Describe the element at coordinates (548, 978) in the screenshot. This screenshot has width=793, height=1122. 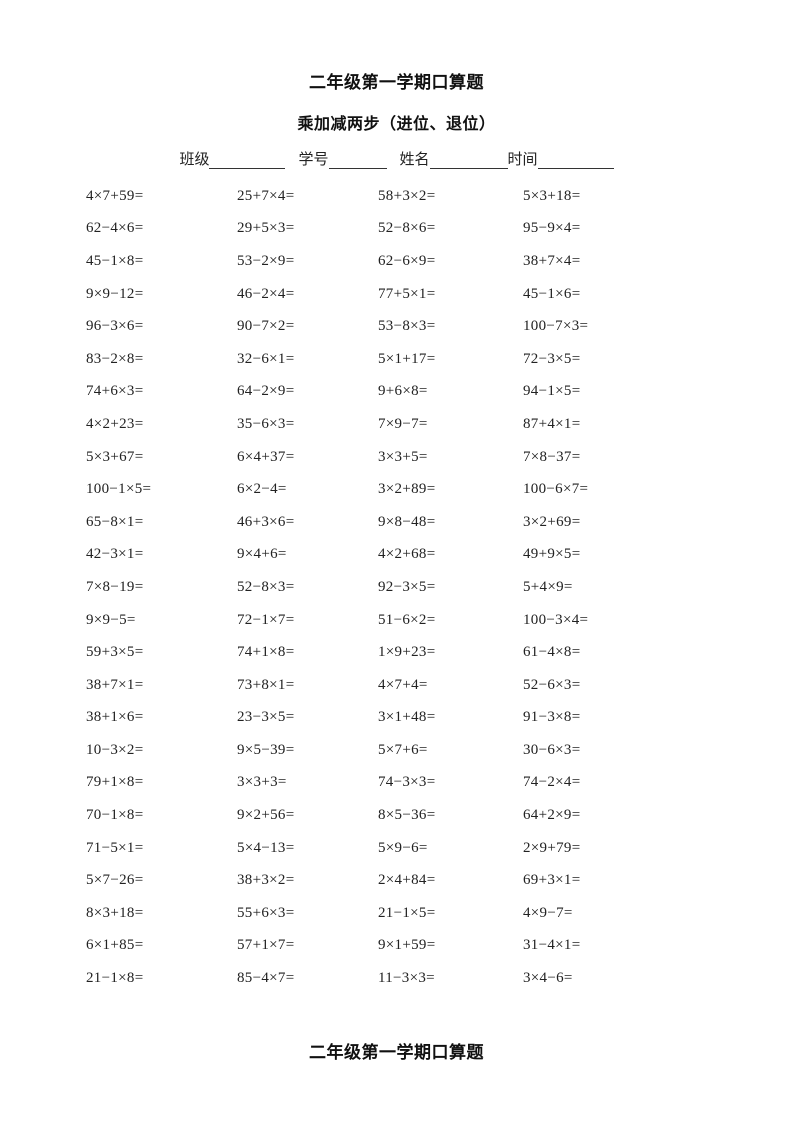
I see `problem-cell: 3×4−6=` at that location.